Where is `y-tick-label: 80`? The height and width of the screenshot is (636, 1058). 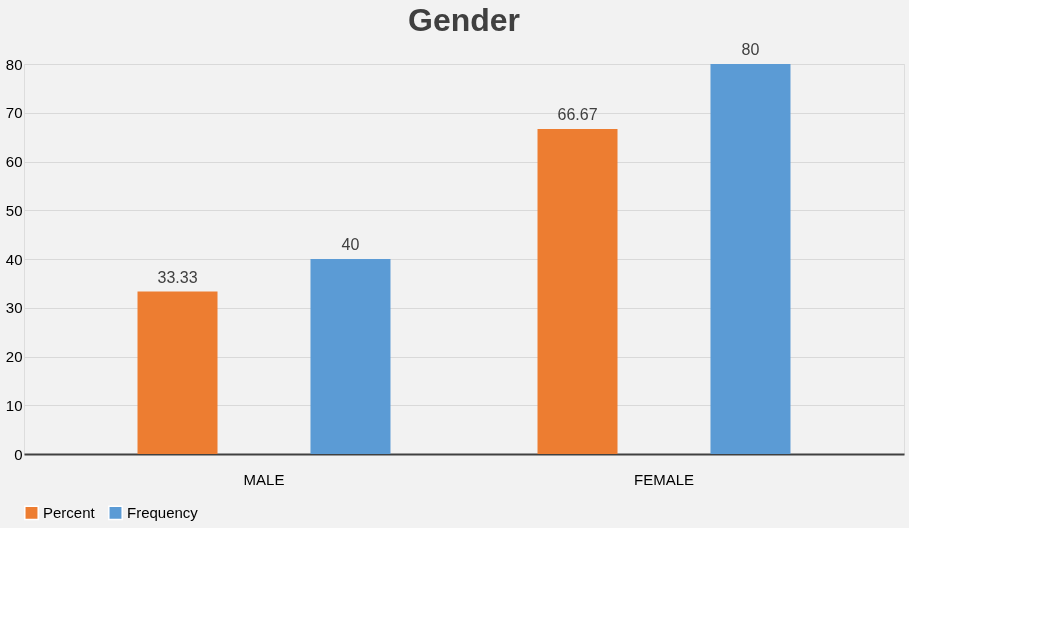 y-tick-label: 80 is located at coordinates (14, 64).